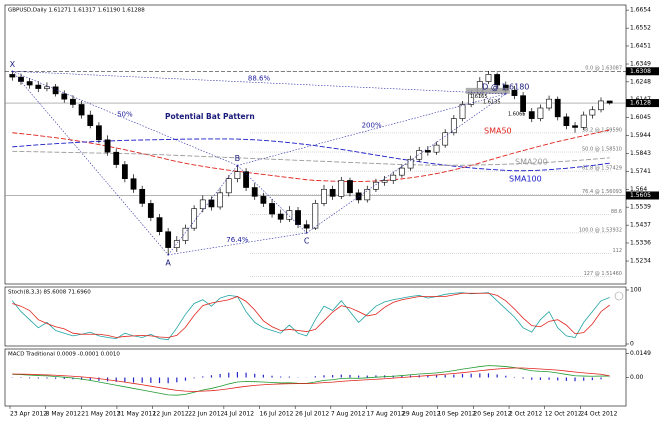 Image resolution: width=659 pixels, height=421 pixels. What do you see at coordinates (492, 102) in the screenshot?
I see `price-annotation: 1.6135` at bounding box center [492, 102].